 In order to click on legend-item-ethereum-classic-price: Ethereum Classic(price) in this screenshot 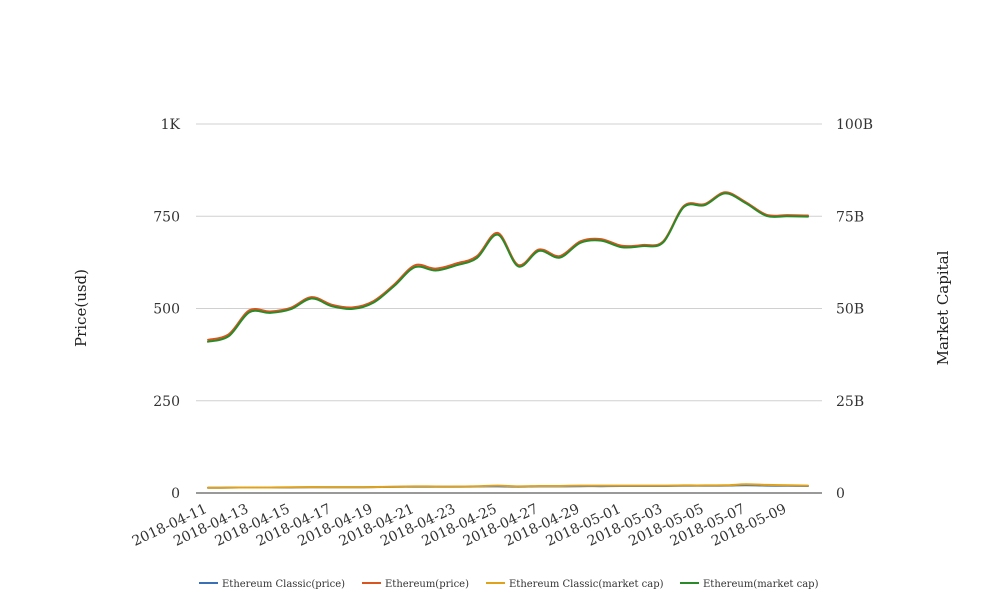, I will do `click(272, 584)`.